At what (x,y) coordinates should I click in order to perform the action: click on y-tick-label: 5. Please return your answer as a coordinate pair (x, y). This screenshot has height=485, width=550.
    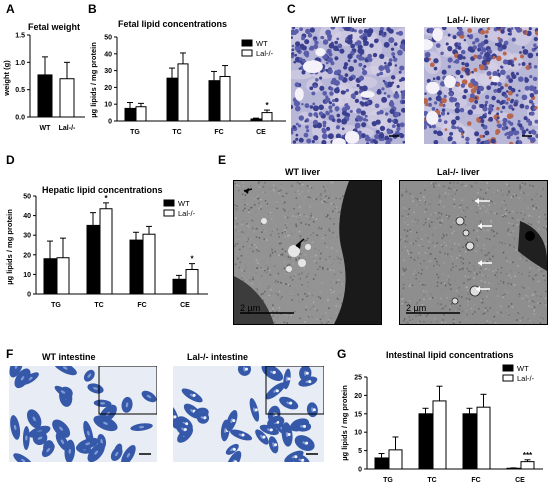
    Looking at the image, I should click on (360, 451).